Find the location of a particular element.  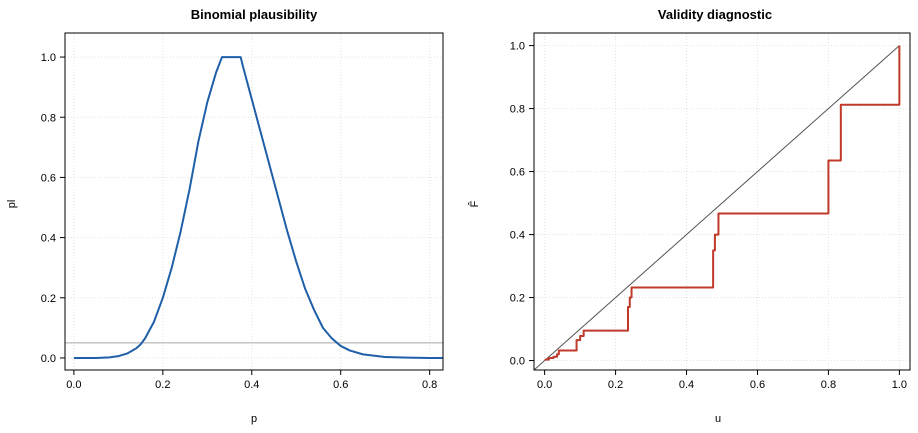

right-x-axis-label: u is located at coordinates (718, 419).